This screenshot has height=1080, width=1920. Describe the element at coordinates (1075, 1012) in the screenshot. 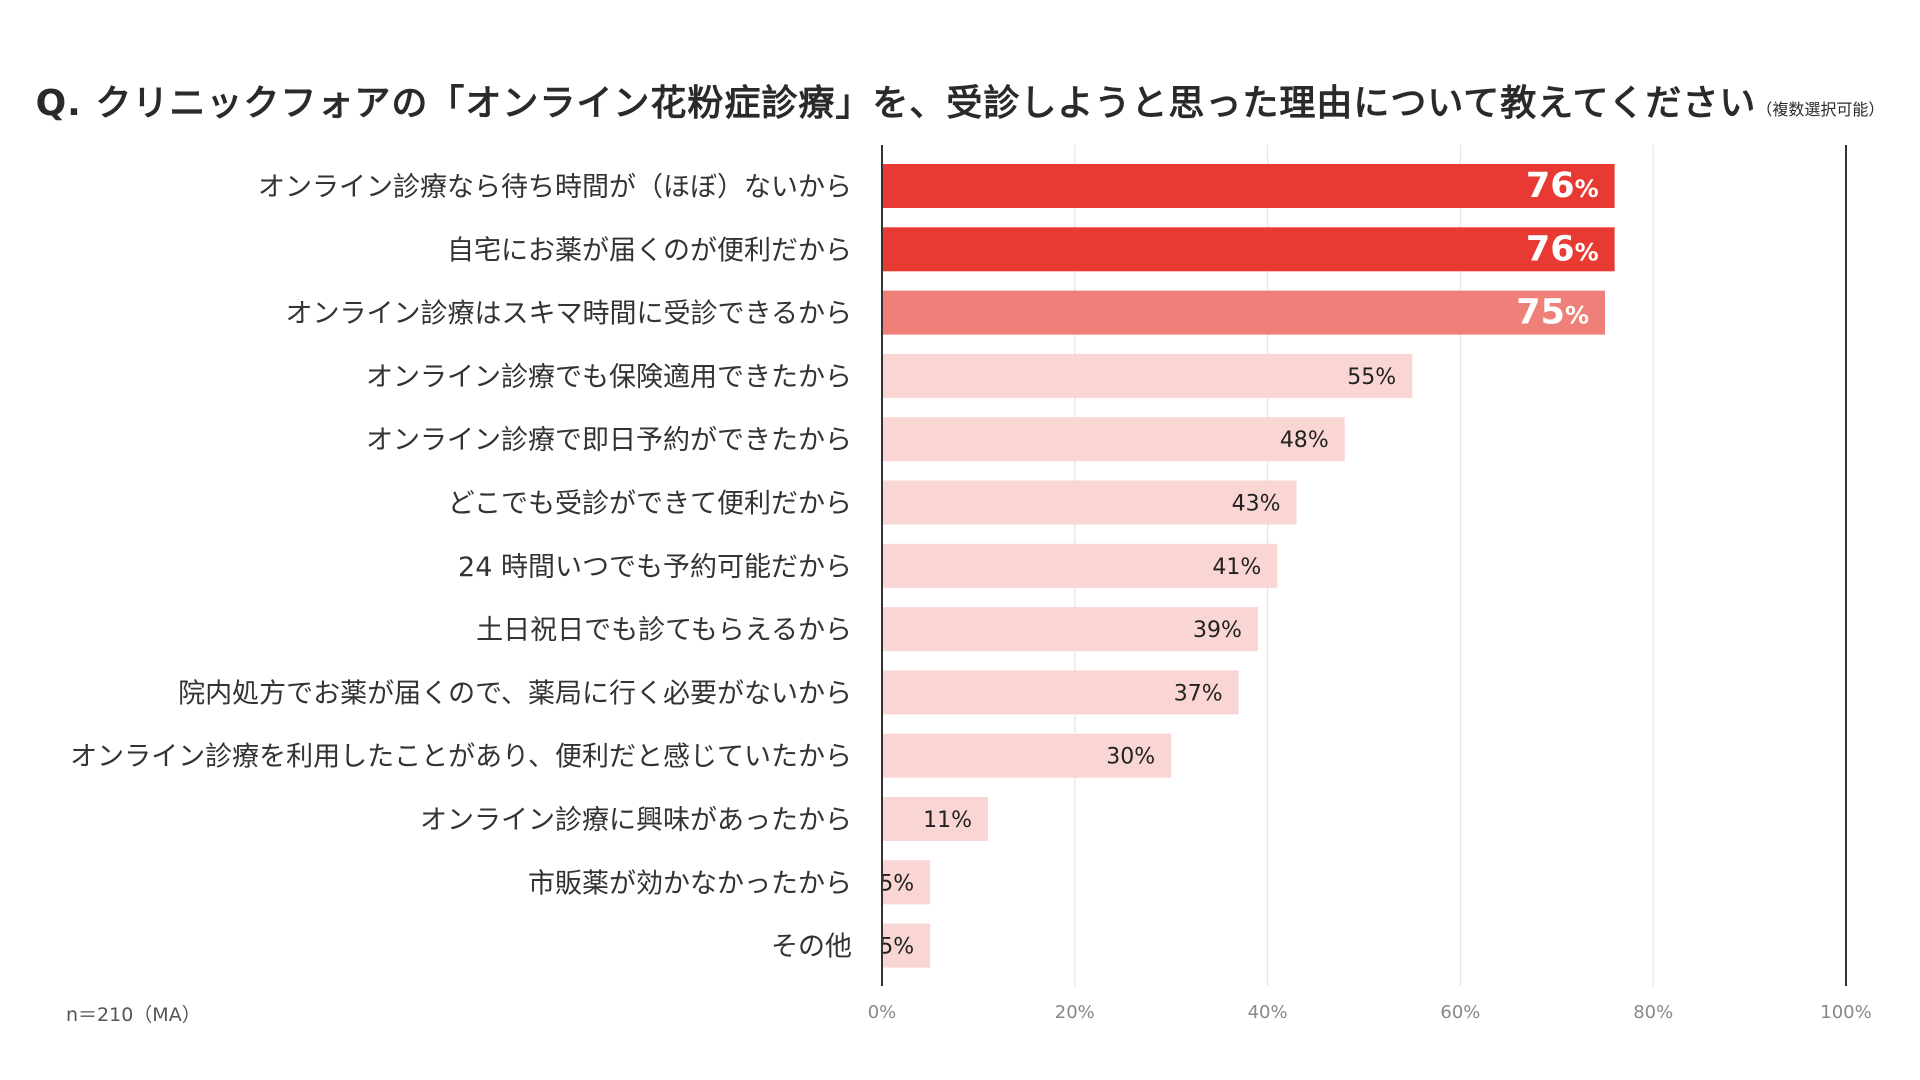

I see `x-tick-label: 20%` at that location.